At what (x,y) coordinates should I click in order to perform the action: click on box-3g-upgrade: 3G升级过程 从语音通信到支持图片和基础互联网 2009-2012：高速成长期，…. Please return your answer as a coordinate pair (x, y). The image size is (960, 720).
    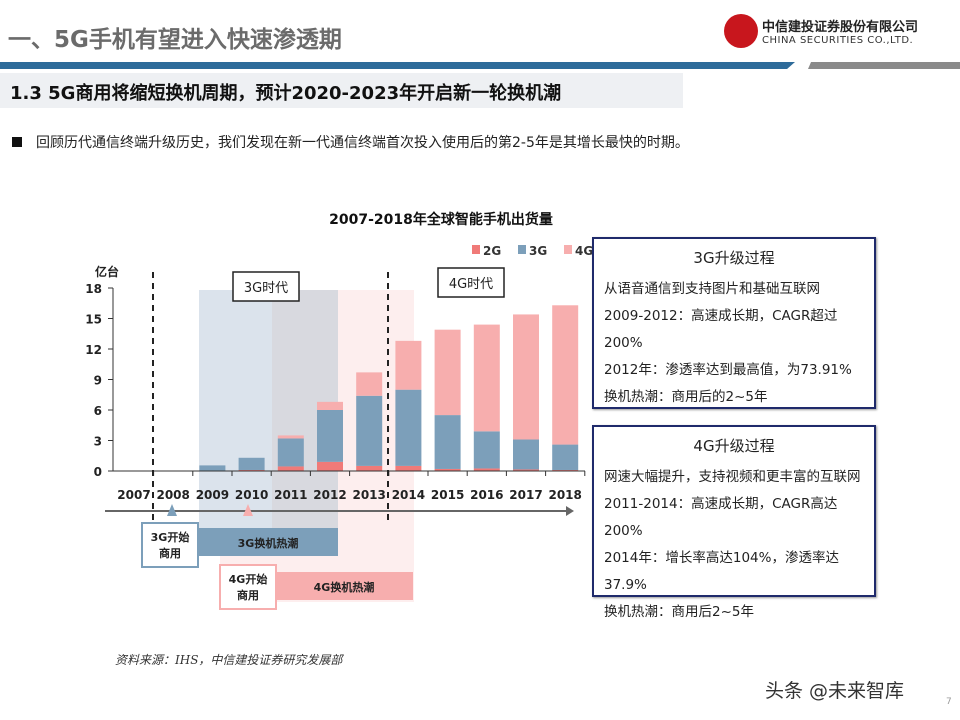
    Looking at the image, I should click on (734, 323).